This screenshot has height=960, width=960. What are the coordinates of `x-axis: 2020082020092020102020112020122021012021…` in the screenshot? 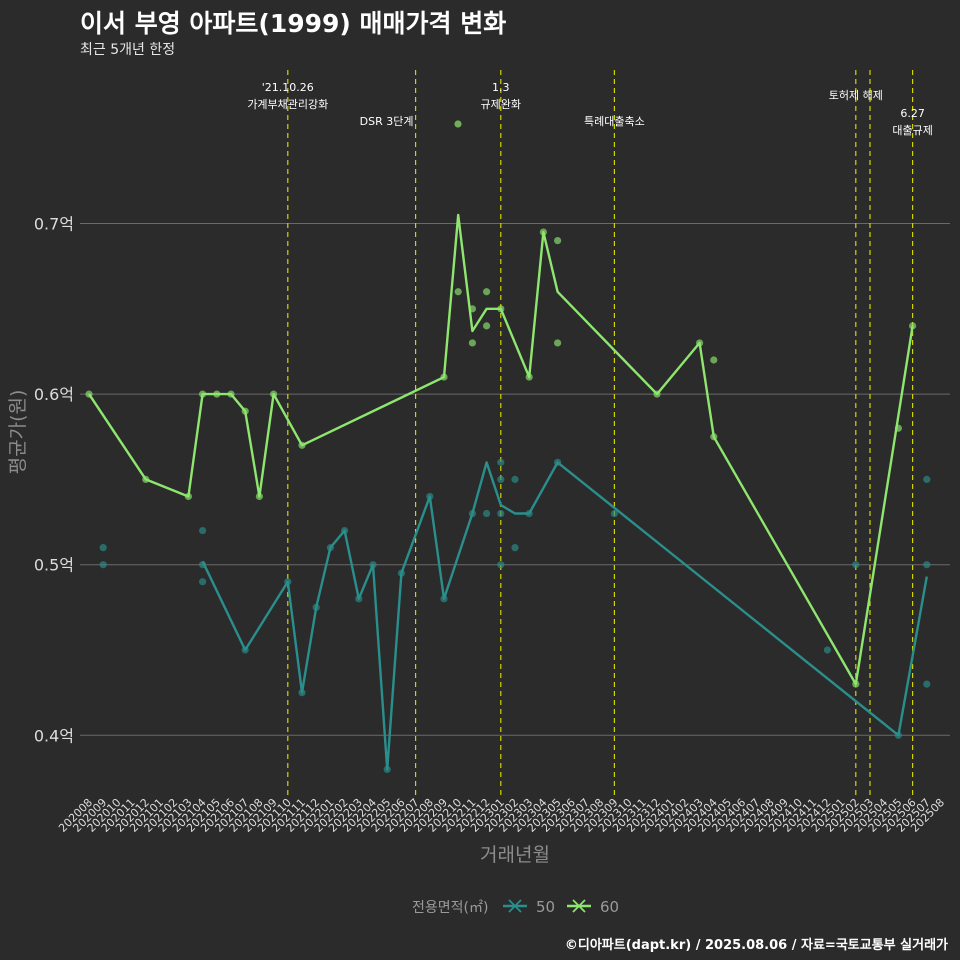 It's located at (501, 815).